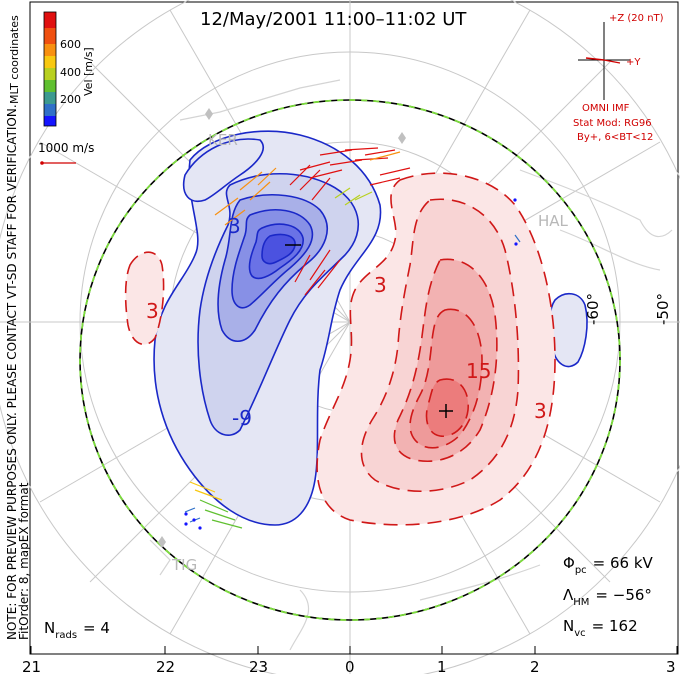 This screenshot has height=674, width=680. I want to click on contour-label-pos-far-left: 3, so click(152, 311).